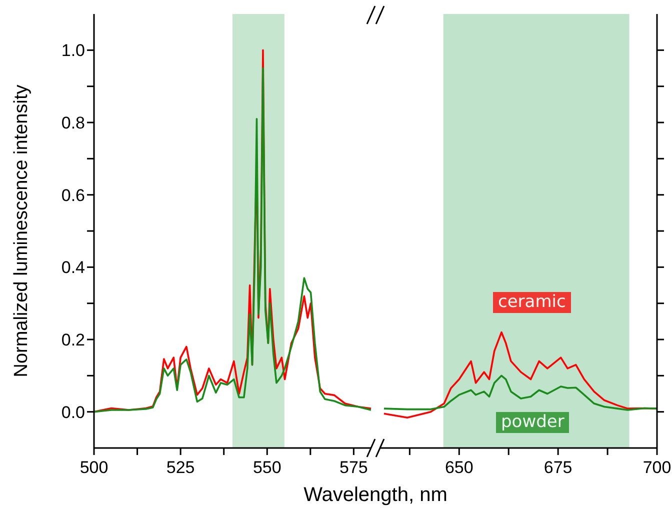 This screenshot has width=672, height=513. What do you see at coordinates (73, 268) in the screenshot?
I see `y-tick-label: 0.4` at bounding box center [73, 268].